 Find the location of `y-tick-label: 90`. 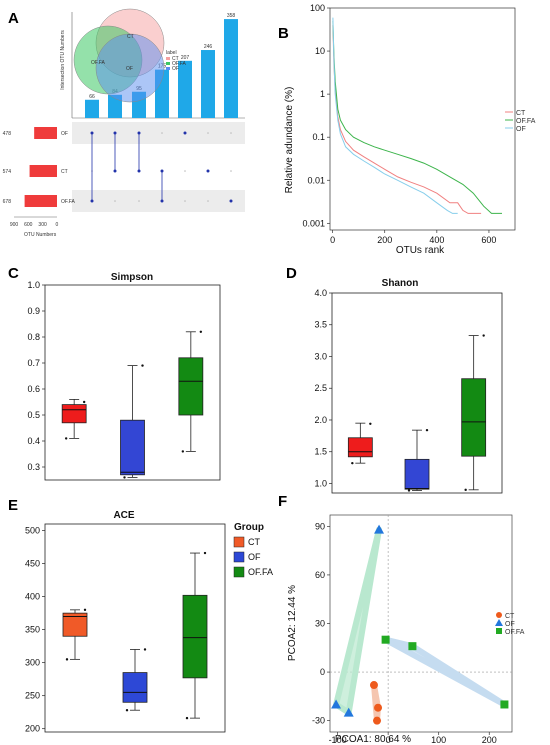

y-tick-label: 90 is located at coordinates (320, 526).